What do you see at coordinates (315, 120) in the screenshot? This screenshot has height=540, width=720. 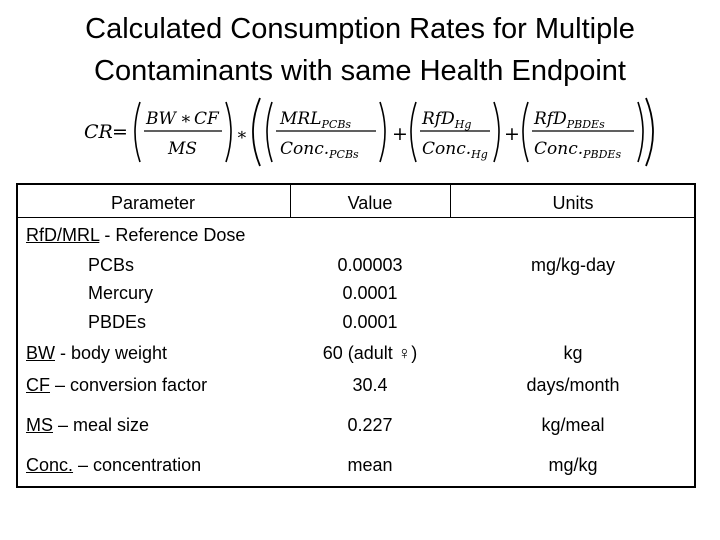 I see `formula-mrl: MRLPCBs` at bounding box center [315, 120].